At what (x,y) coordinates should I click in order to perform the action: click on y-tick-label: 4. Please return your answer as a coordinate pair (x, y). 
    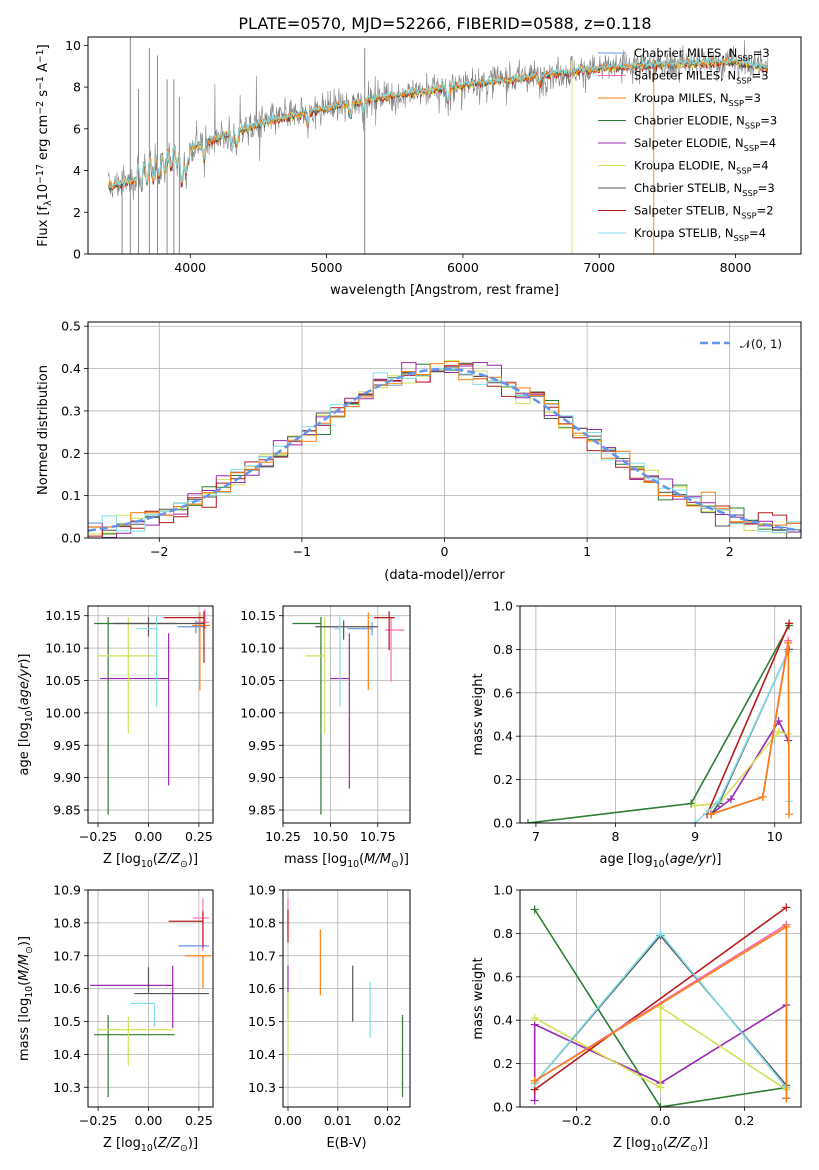
    Looking at the image, I should click on (77, 170).